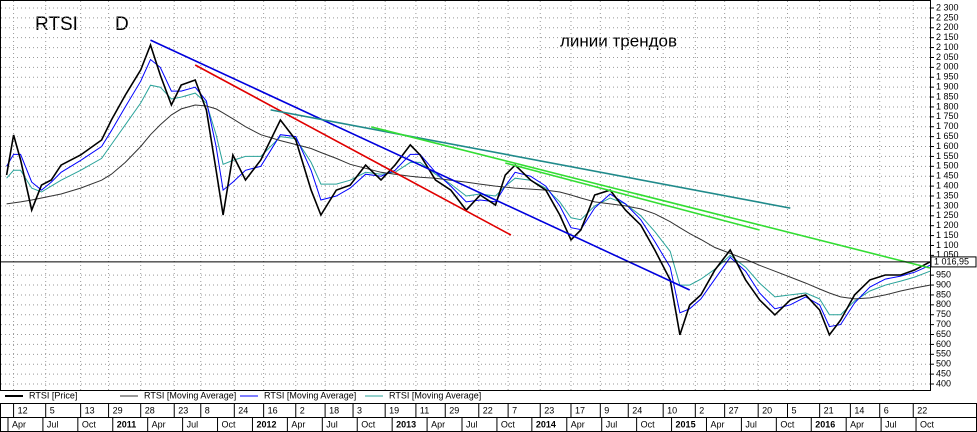 The width and height of the screenshot is (977, 432). I want to click on y-tick-label: 600, so click(943, 344).